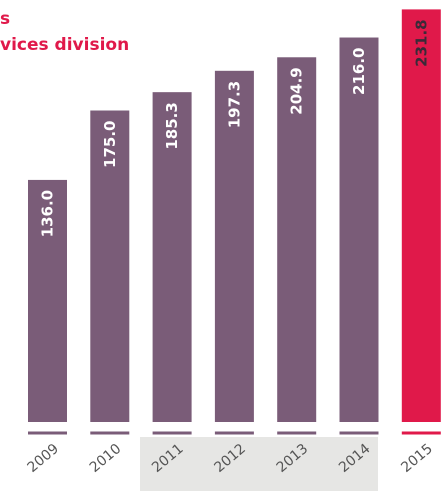  I want to click on value-label: 204.9, so click(297, 90).